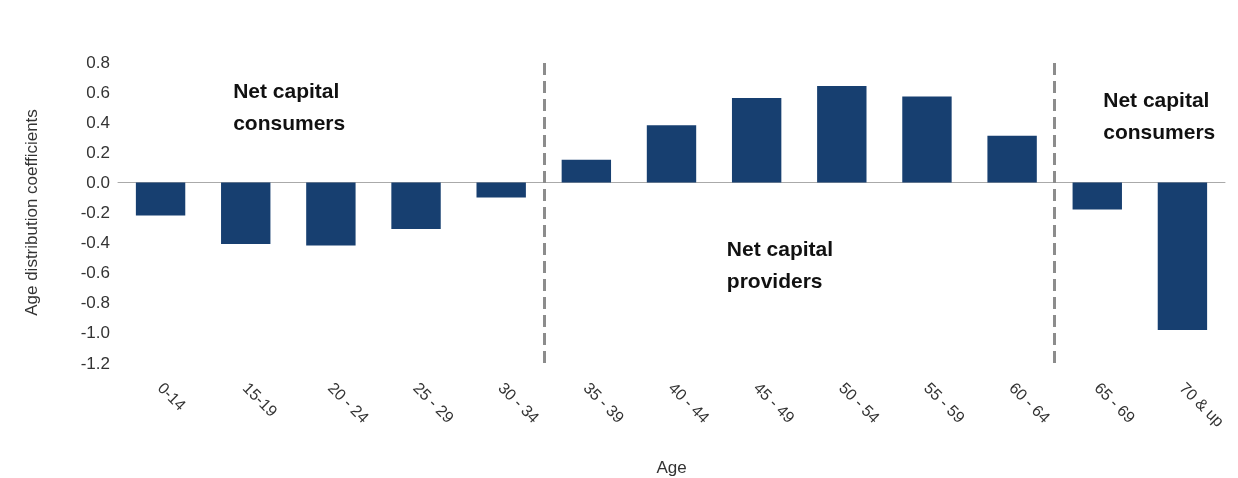 The height and width of the screenshot is (478, 1238). I want to click on x-tick-label: 65 - 69, so click(1115, 402).